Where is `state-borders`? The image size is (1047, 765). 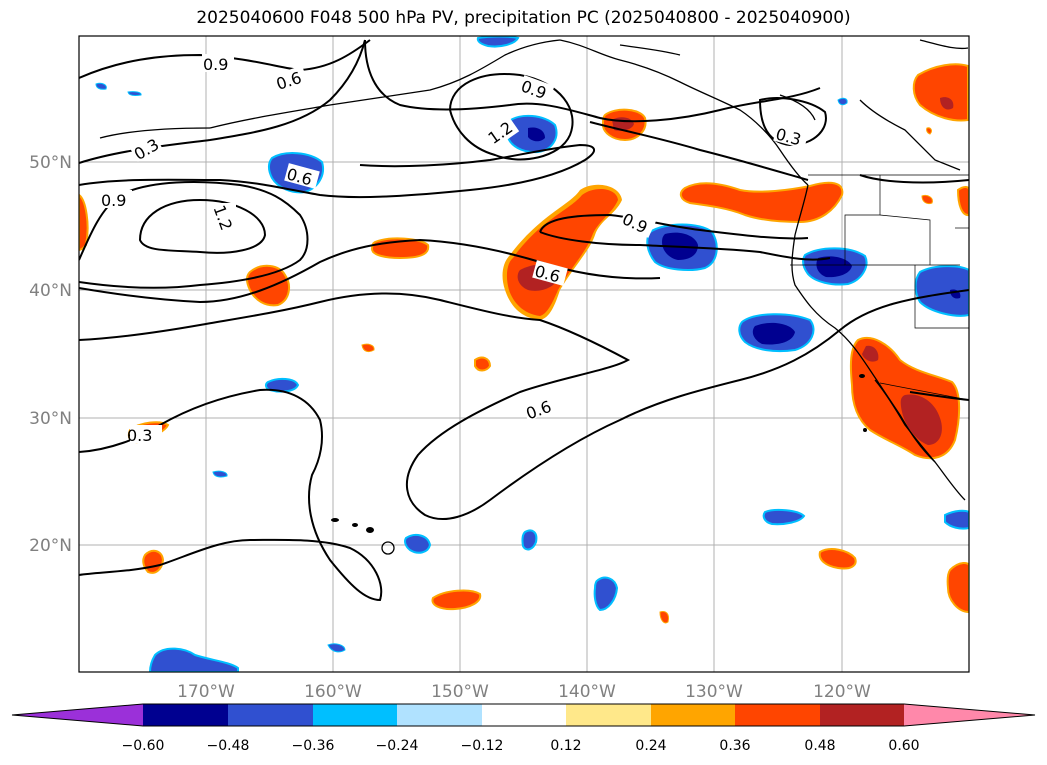 state-borders is located at coordinates (879, 287).